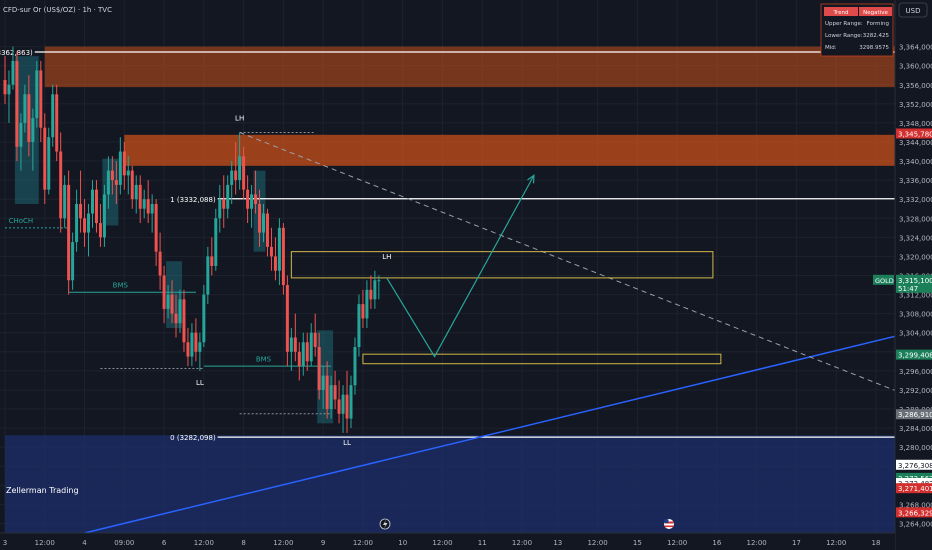 The width and height of the screenshot is (932, 550). Describe the element at coordinates (915, 524) in the screenshot. I see `price-tick-label: 3,264,000` at that location.